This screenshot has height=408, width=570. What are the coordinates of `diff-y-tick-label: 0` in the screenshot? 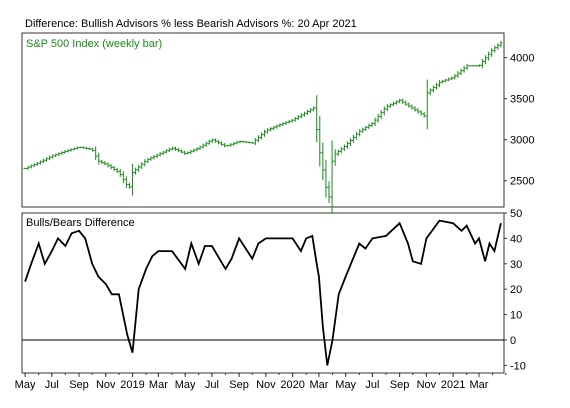 It's located at (513, 341).